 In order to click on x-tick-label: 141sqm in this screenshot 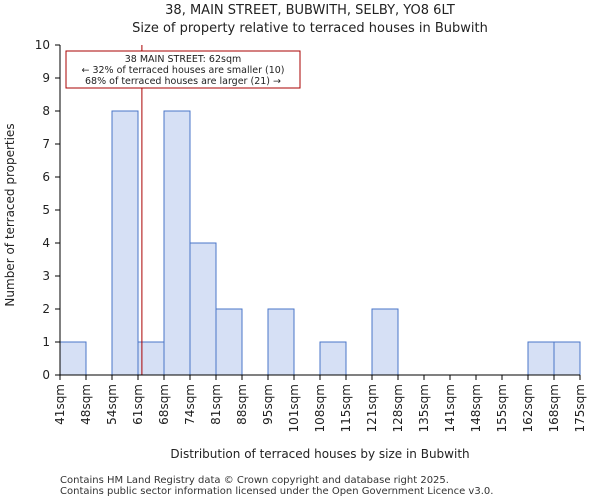, I will do `click(450, 408)`.